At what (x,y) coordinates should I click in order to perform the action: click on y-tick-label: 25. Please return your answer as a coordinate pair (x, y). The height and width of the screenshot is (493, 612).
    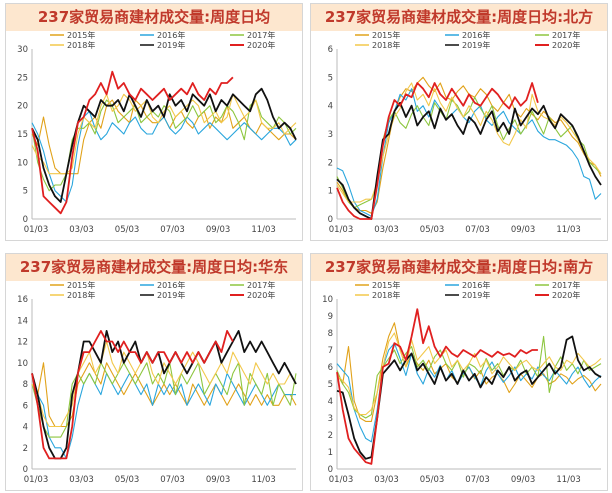
    Looking at the image, I should click on (22, 78).